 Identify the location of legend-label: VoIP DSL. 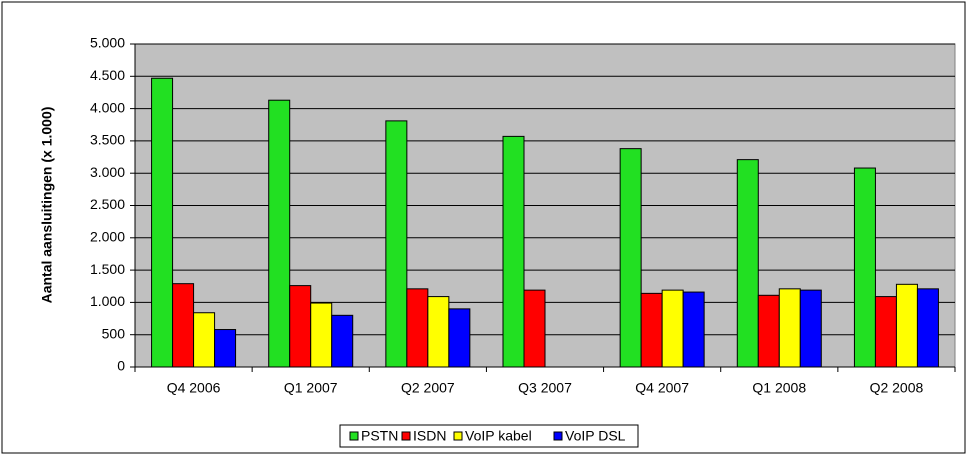
(595, 436).